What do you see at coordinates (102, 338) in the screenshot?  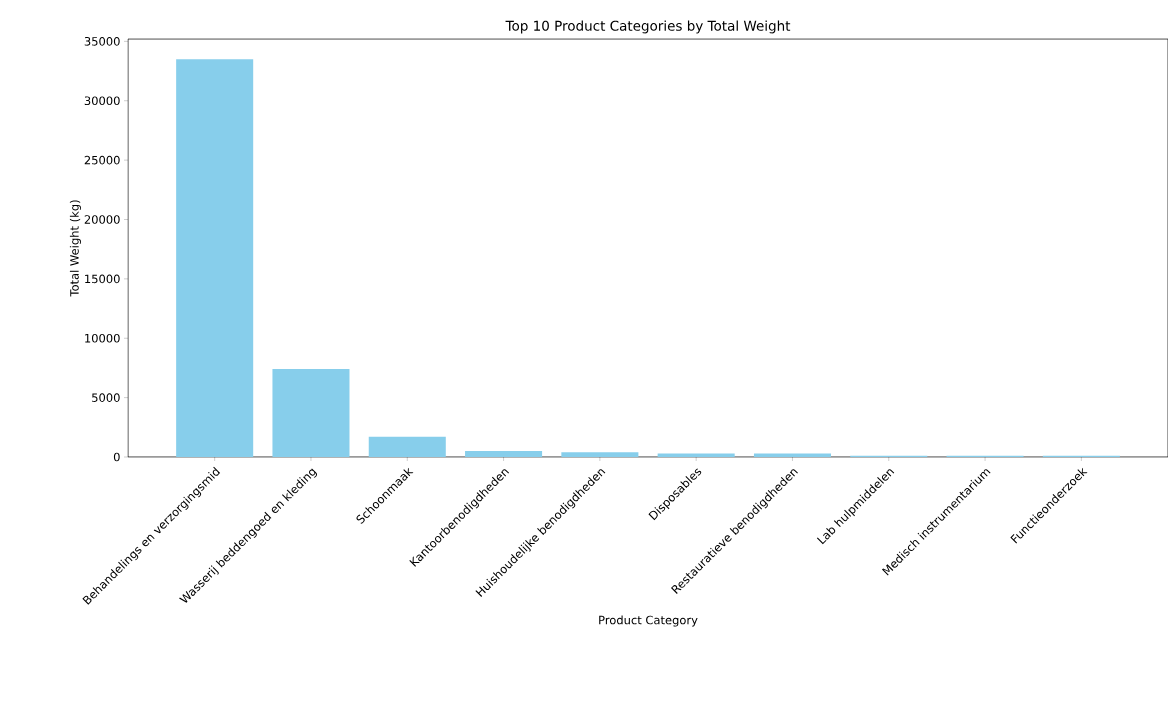 I see `y-tick-label: 10000` at bounding box center [102, 338].